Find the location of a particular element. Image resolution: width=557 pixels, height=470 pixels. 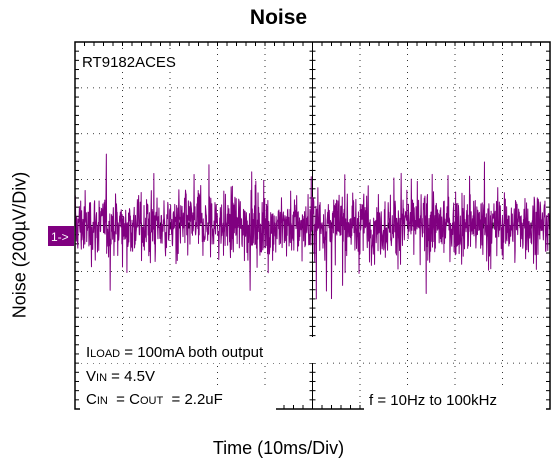

annotation-iload: ILOAD = 100mA both output is located at coordinates (175, 352).